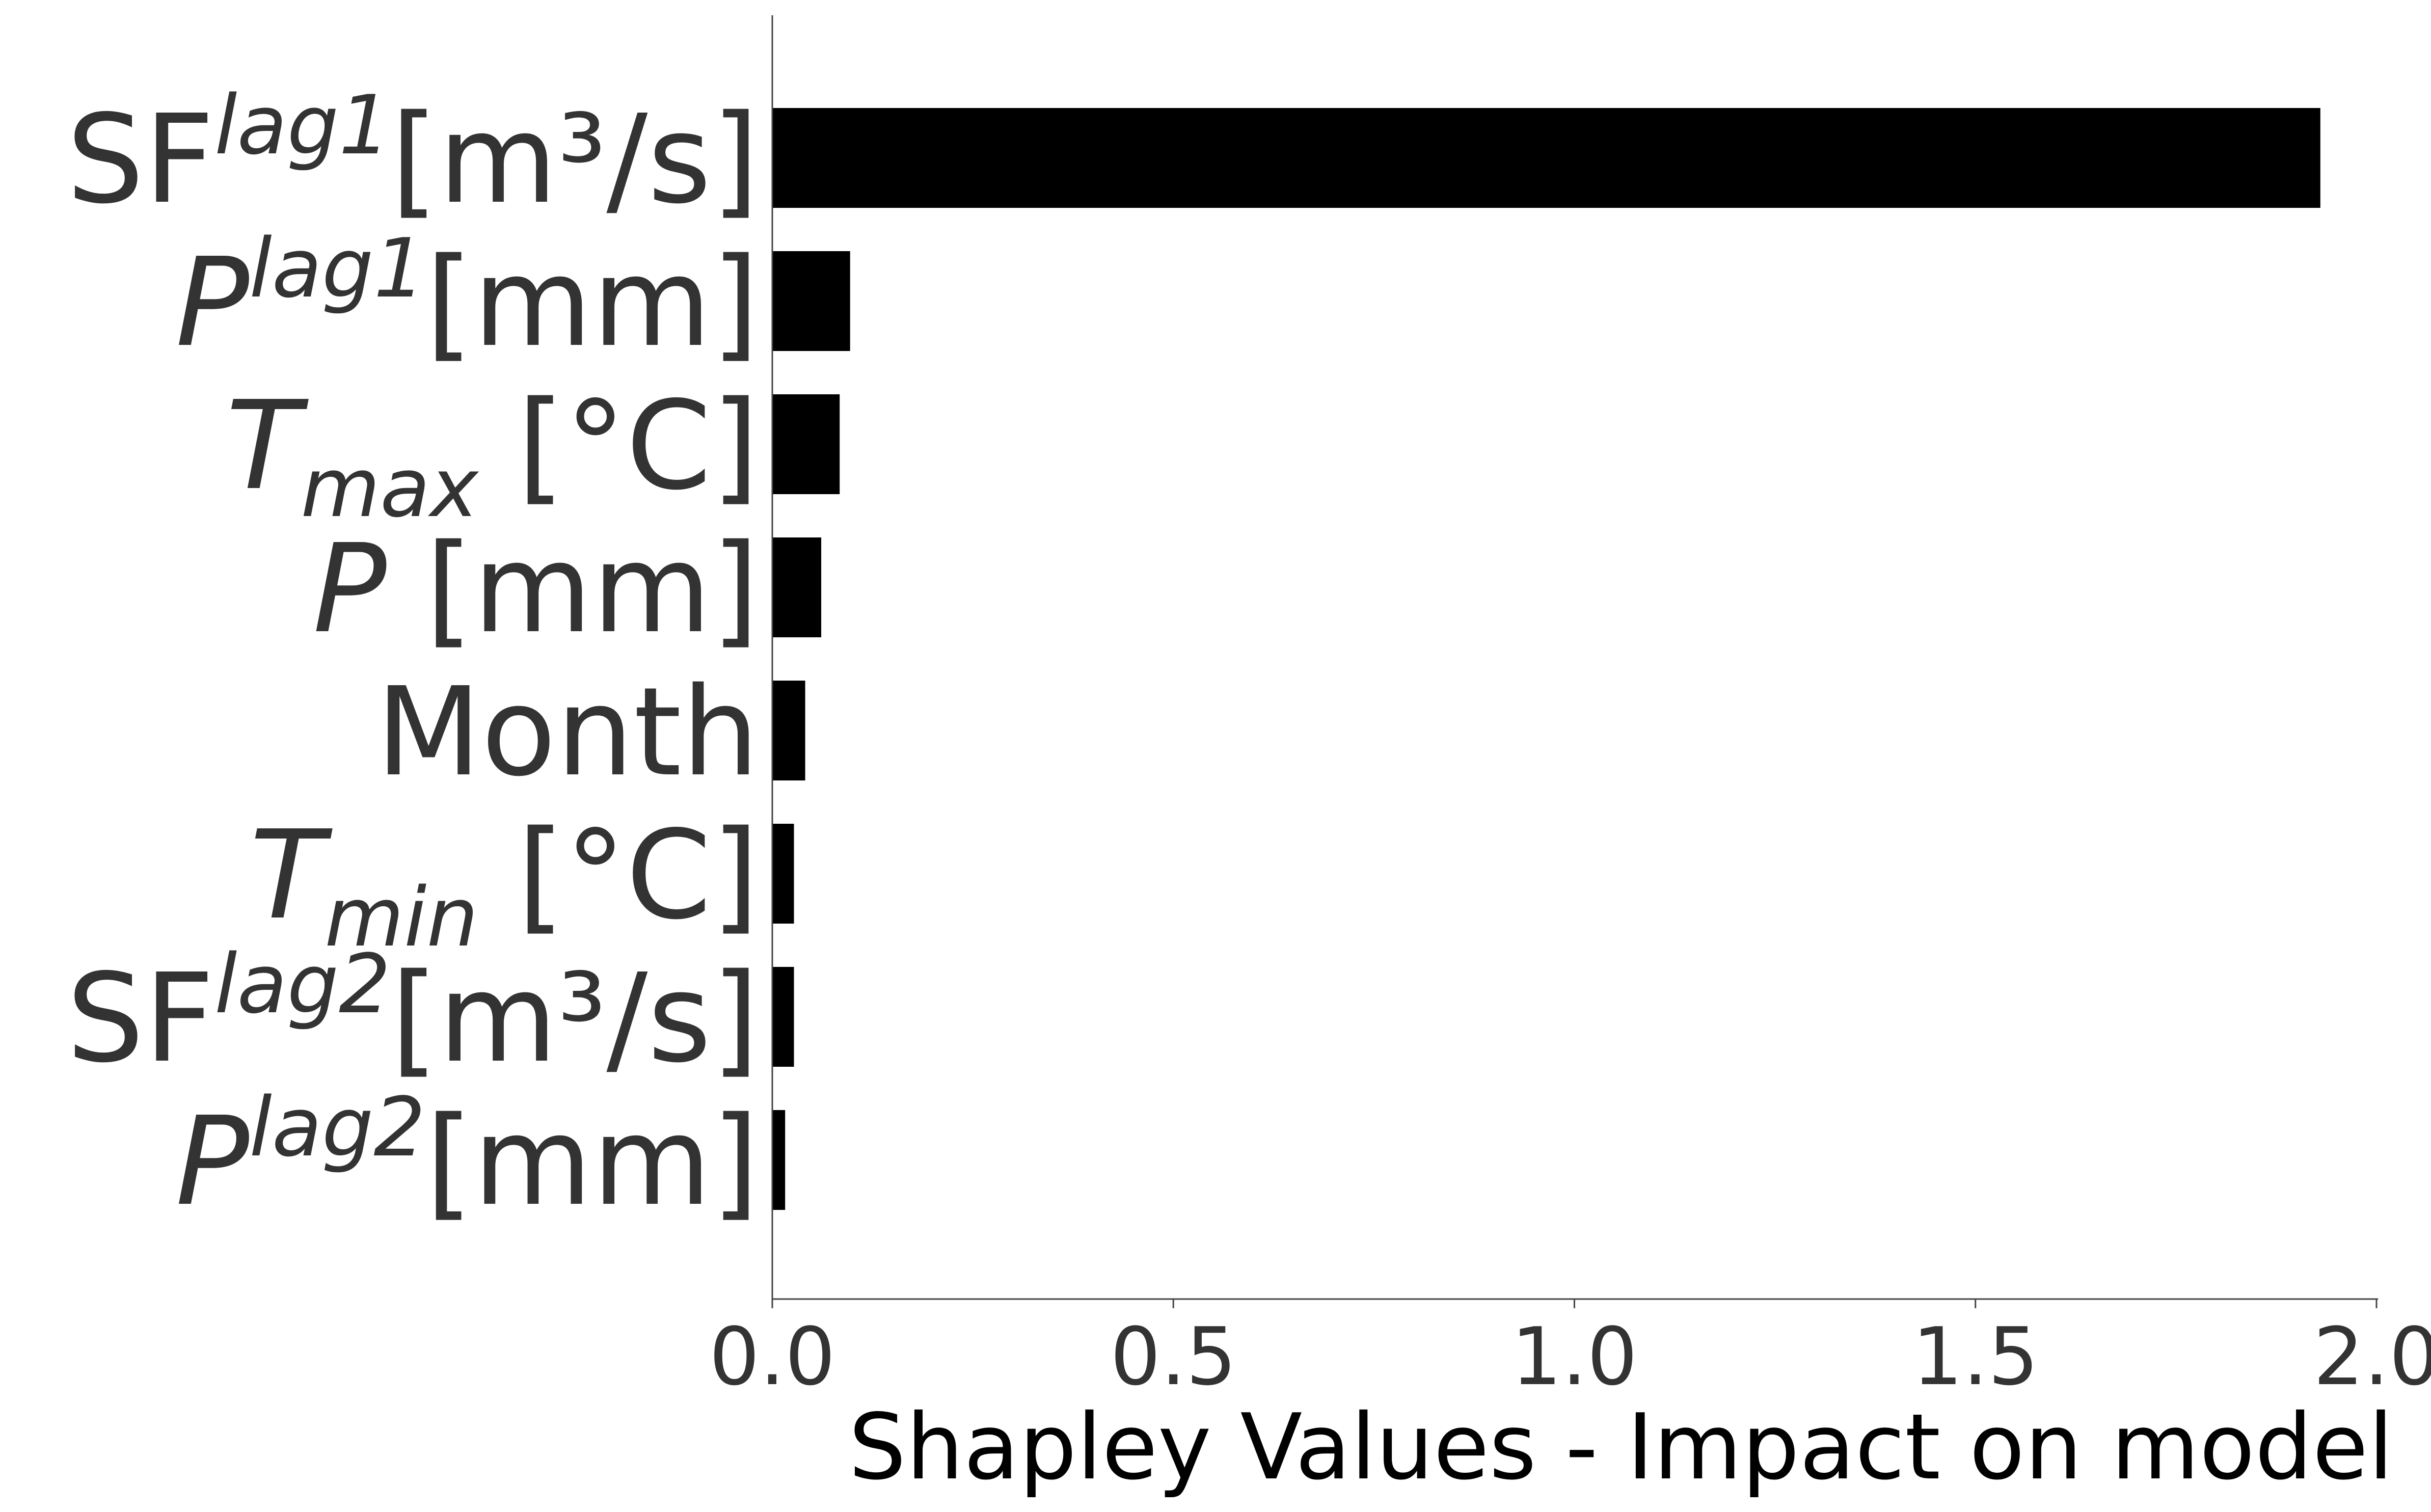 This screenshot has width=2431, height=1512. Describe the element at coordinates (1621, 1447) in the screenshot. I see `x-axis-title: Shapley Values - Impact on model` at that location.